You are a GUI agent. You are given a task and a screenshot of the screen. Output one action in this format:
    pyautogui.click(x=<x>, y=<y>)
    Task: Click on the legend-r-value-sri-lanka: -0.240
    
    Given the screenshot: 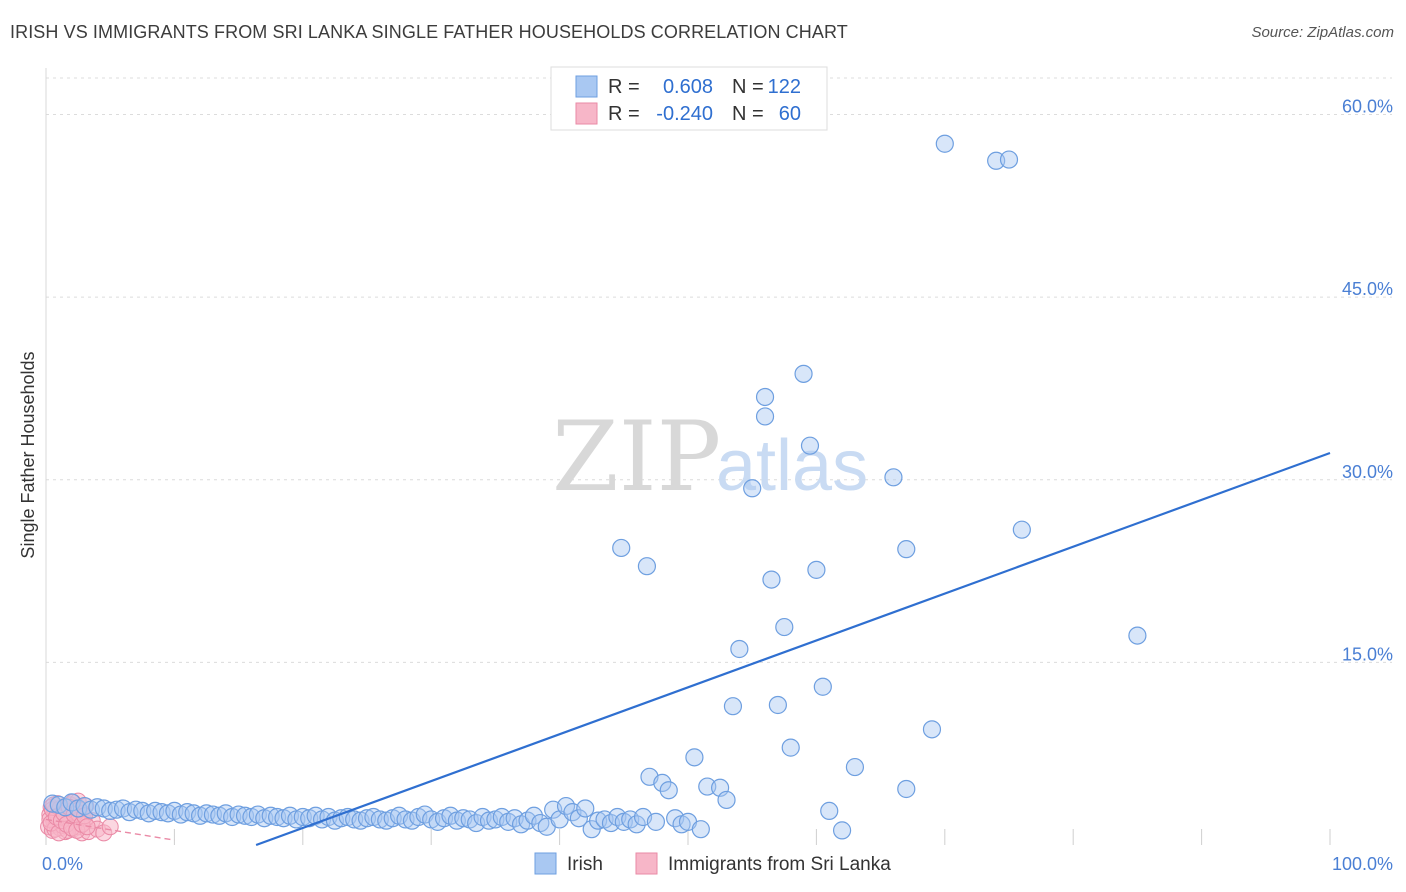 What is the action you would take?
    pyautogui.click(x=684, y=114)
    